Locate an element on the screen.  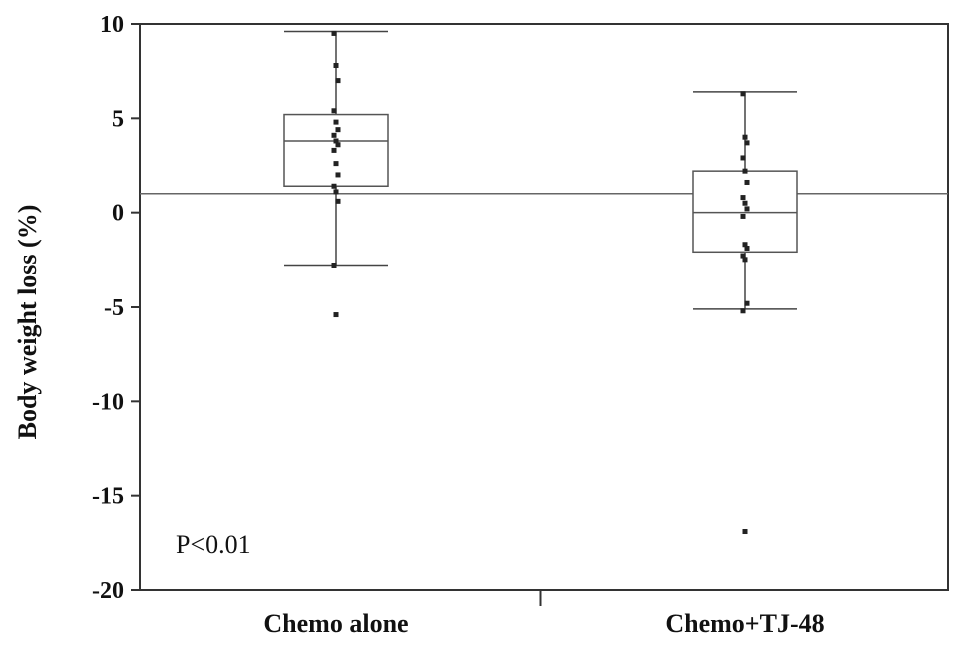
y-tick-label: -10 is located at coordinates (108, 402).